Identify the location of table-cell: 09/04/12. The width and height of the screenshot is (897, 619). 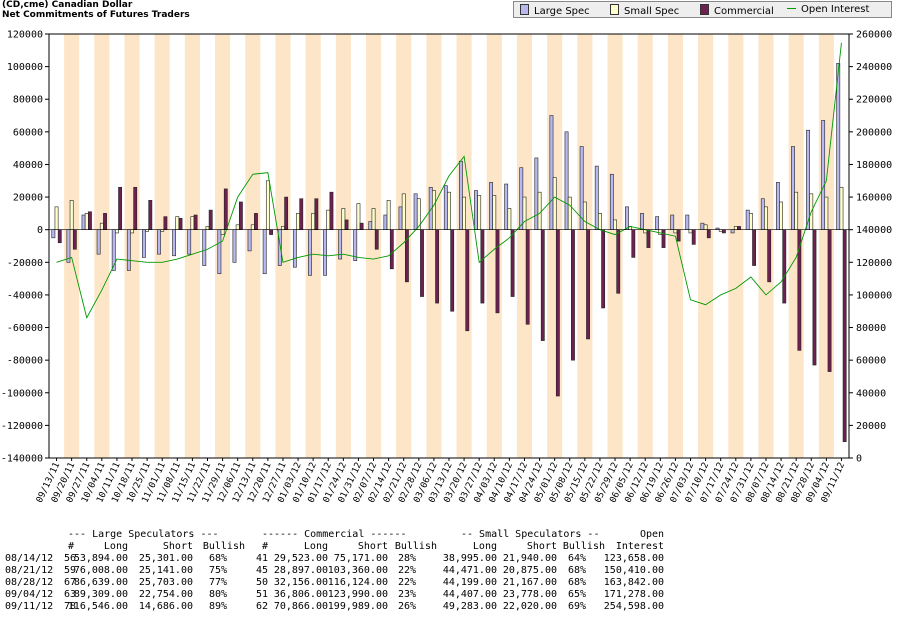
(29, 594).